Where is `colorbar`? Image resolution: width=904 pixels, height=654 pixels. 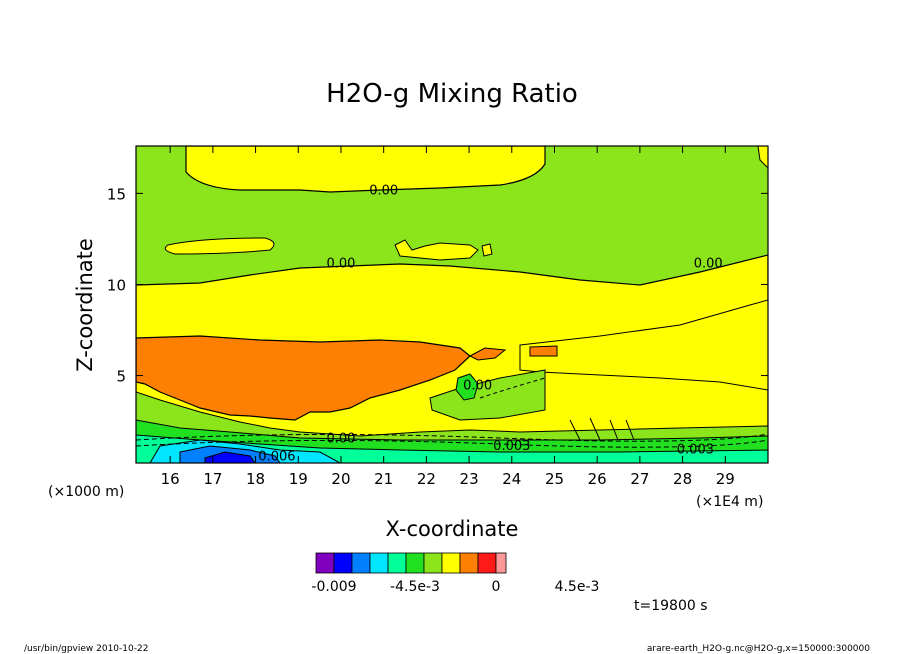
colorbar is located at coordinates (411, 563).